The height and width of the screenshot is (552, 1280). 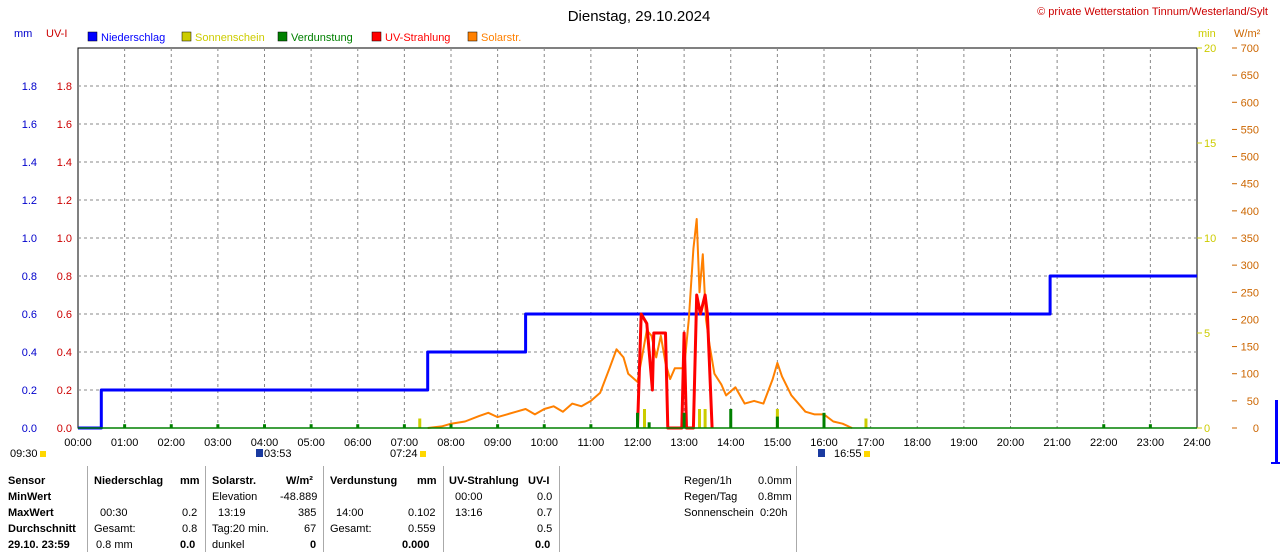 What do you see at coordinates (1250, 212) in the screenshot?
I see `y-right-wm2-tick: 400` at bounding box center [1250, 212].